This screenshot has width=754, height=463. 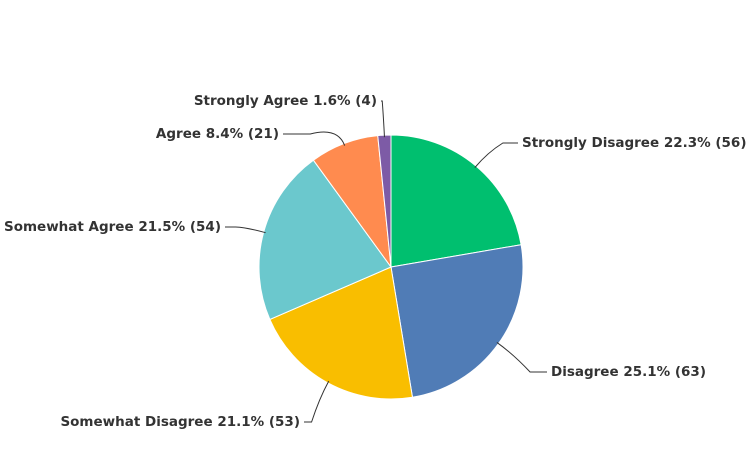 I want to click on value-label: 21.5% (54), so click(x=179, y=227).